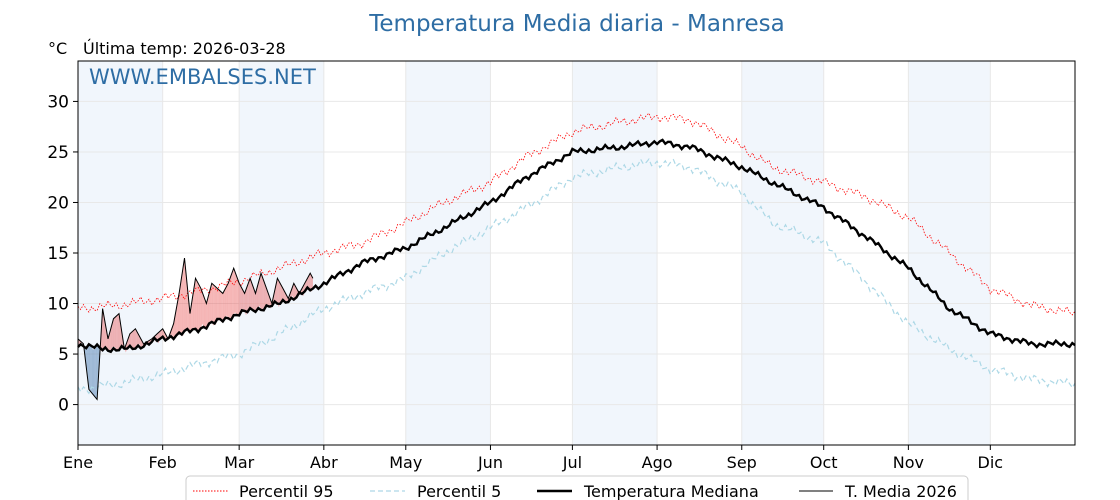  Describe the element at coordinates (908, 462) in the screenshot. I see `x-tick-label-nov: Nov` at that location.